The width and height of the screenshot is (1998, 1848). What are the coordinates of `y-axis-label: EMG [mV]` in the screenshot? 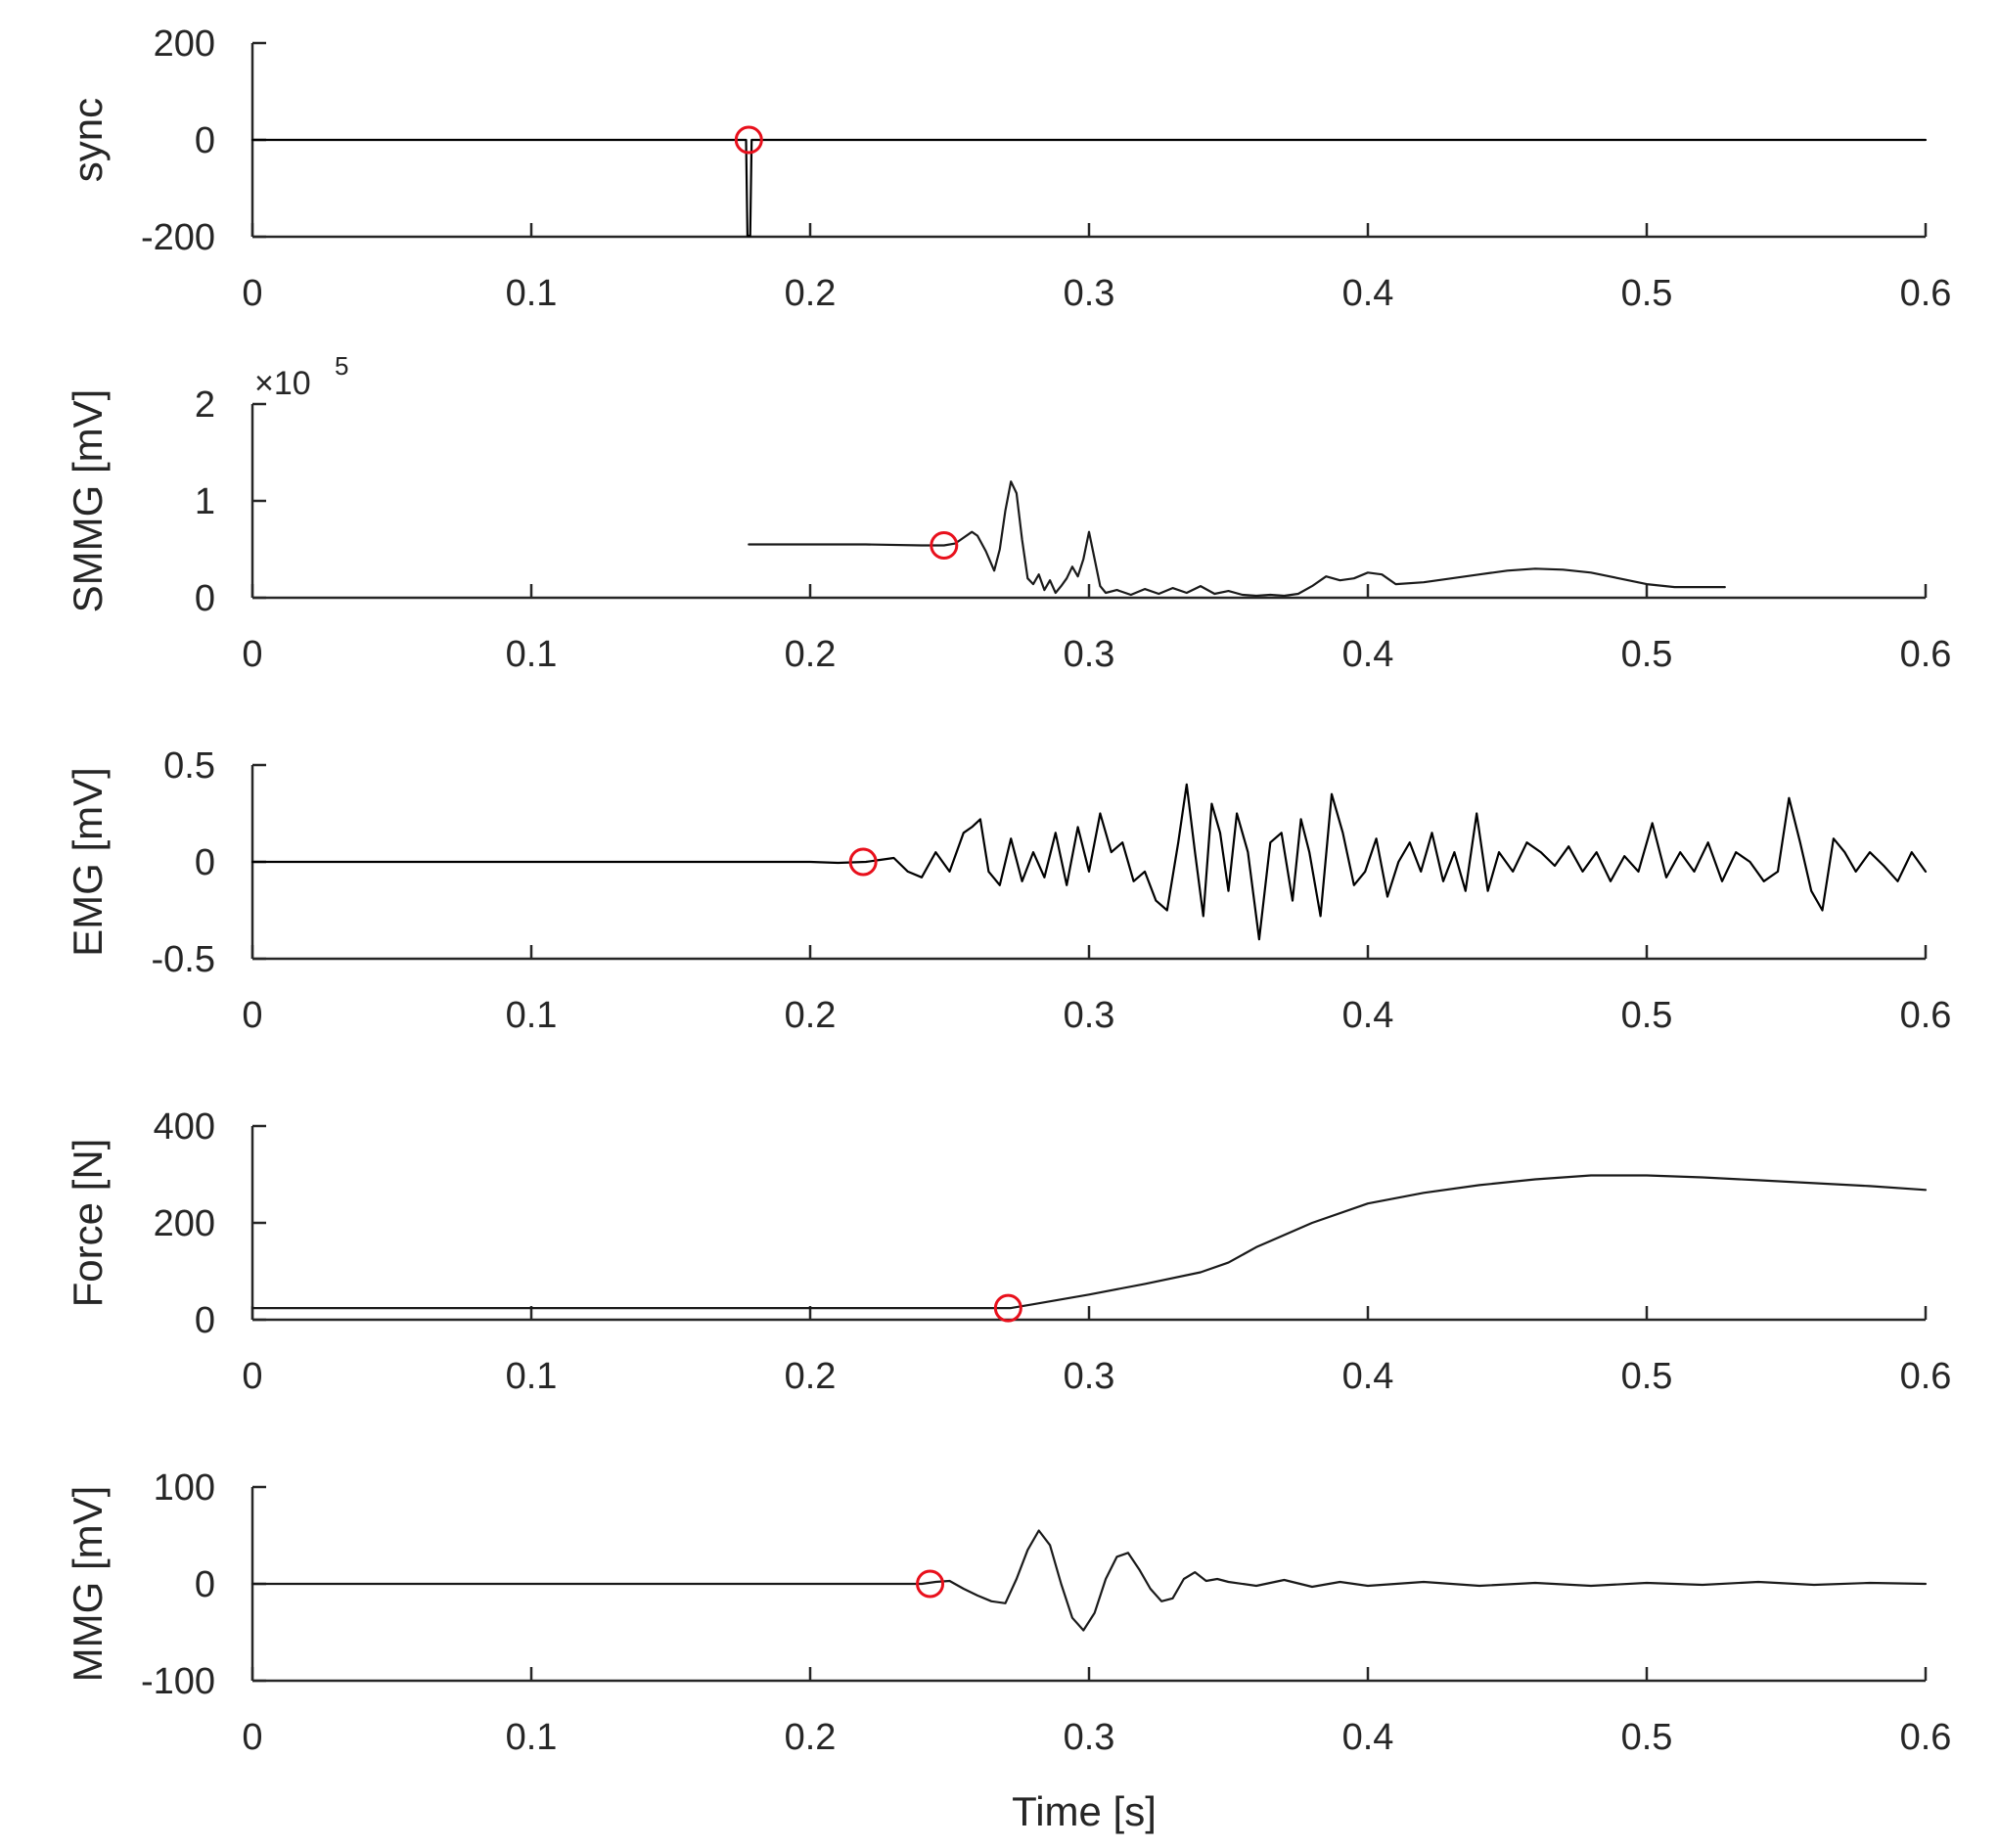 It's located at (88, 862).